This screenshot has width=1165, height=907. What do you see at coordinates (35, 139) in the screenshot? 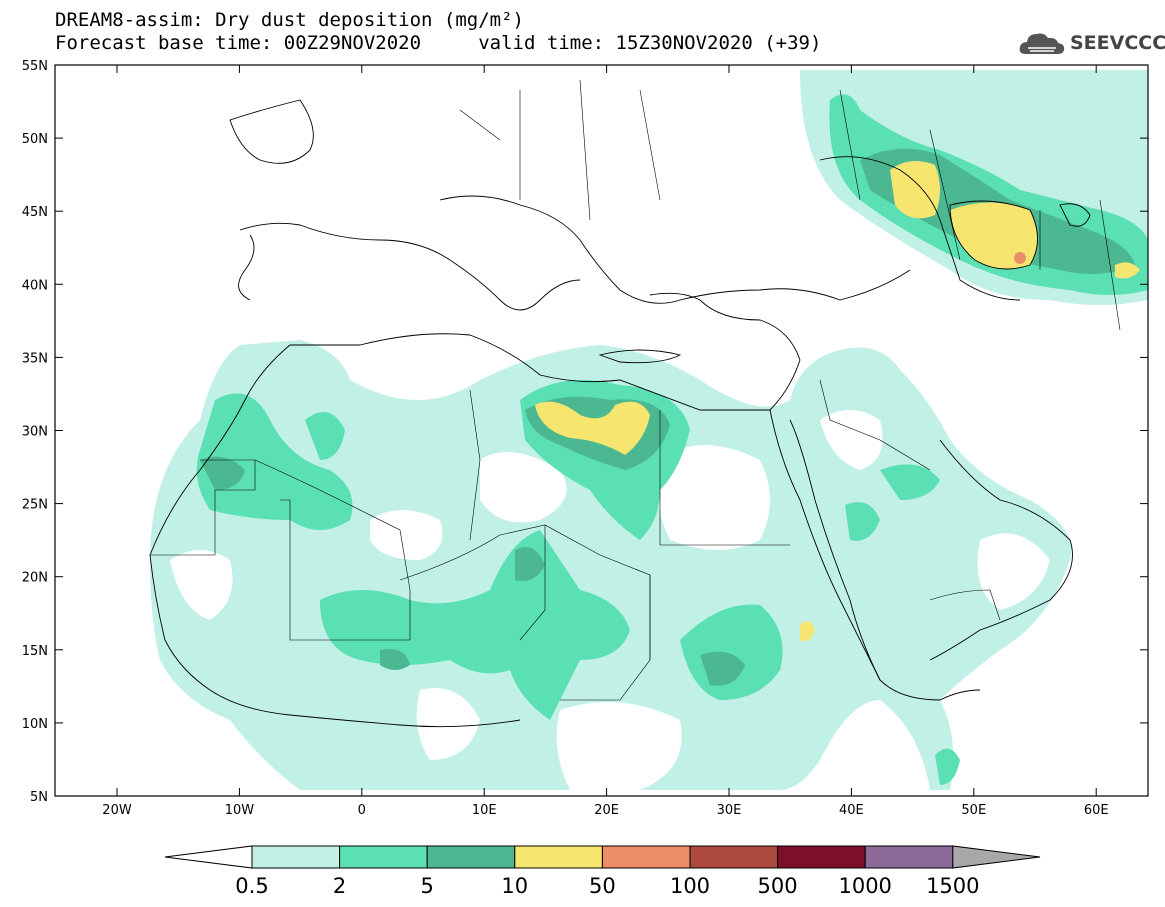
I see `lat-label: 50N` at bounding box center [35, 139].